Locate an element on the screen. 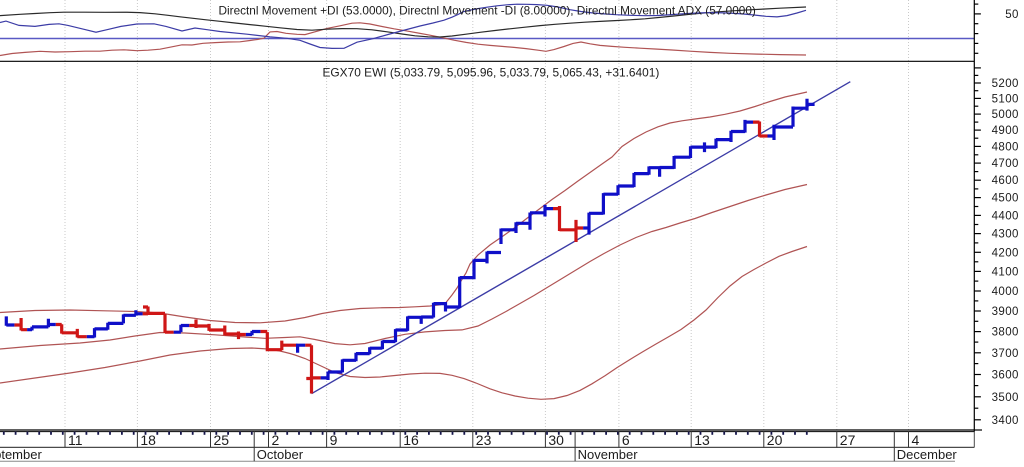 The image size is (1024, 467). svg-text: 25 is located at coordinates (222, 440).